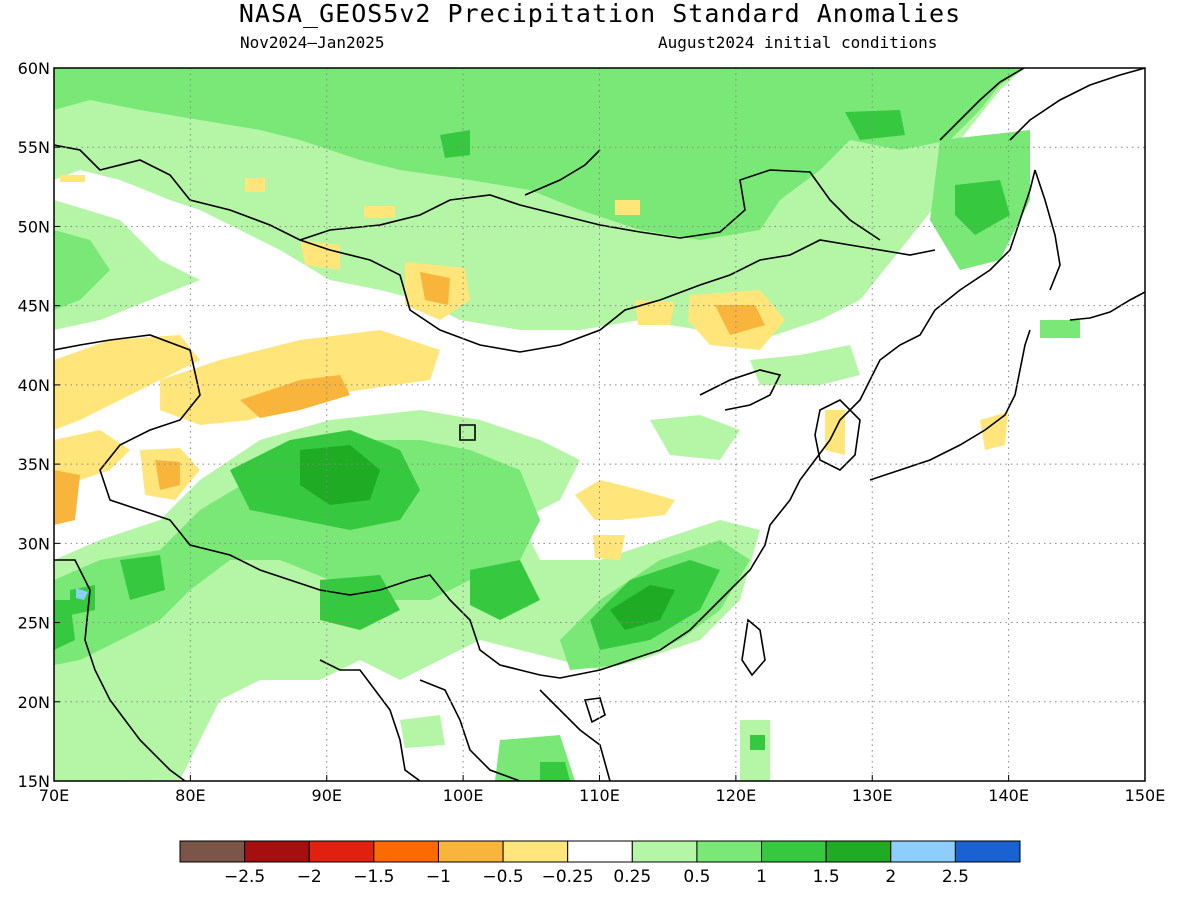  Describe the element at coordinates (890, 877) in the screenshot. I see `colorbar-label: 2` at that location.